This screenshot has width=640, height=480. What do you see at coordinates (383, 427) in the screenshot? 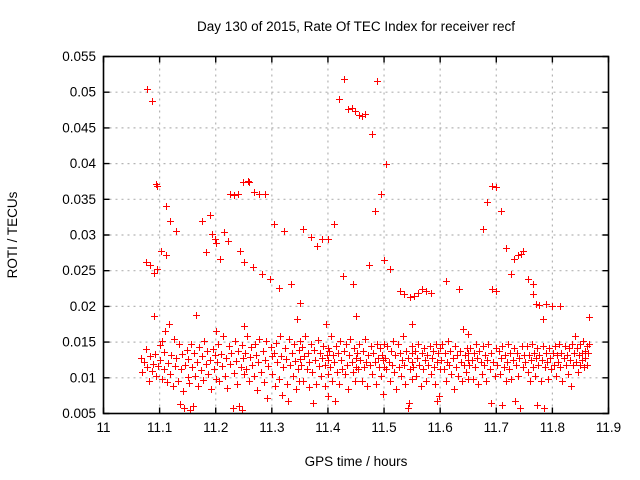
I see `x-tick-label: 11.5` at bounding box center [383, 427].